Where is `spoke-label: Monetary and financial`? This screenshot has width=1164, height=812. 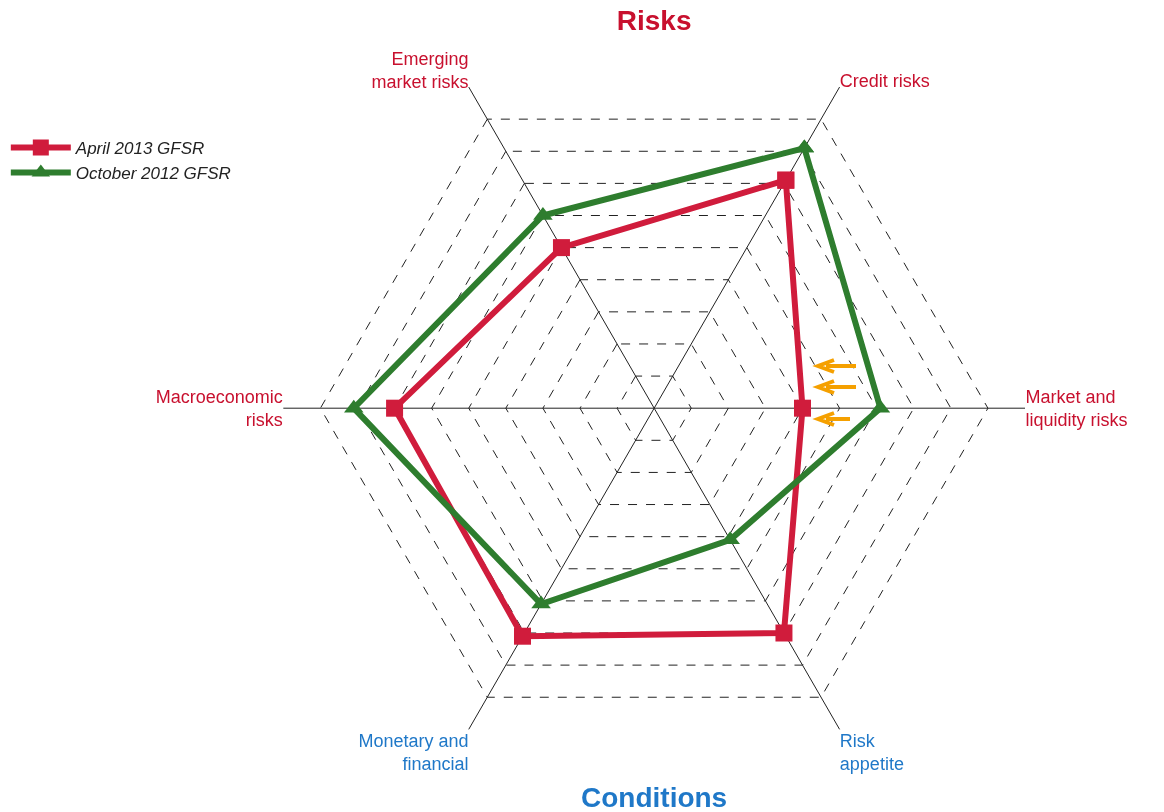 spoke-label: Monetary and financial is located at coordinates (413, 752).